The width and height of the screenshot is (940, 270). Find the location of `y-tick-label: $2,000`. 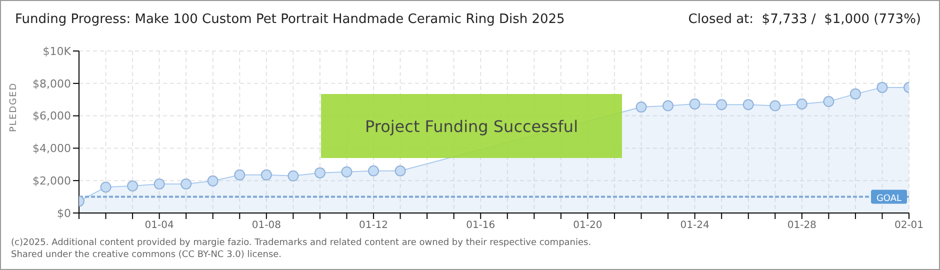

y-tick-label: $2,000 is located at coordinates (51, 181).